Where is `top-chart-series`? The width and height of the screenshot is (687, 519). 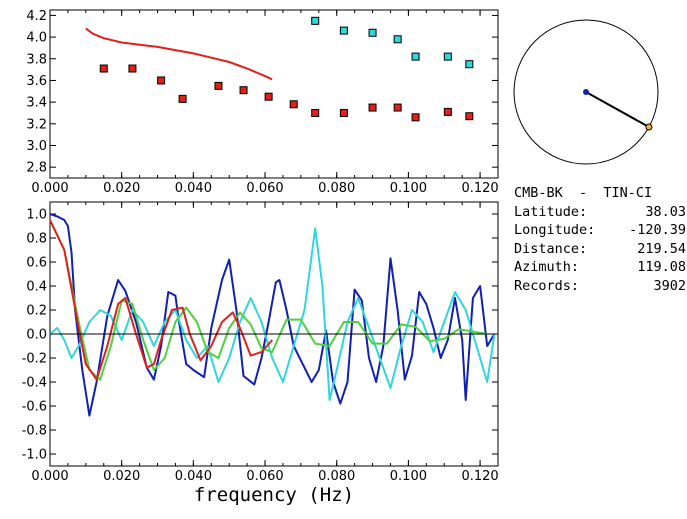 top-chart-series is located at coordinates (279, 69).